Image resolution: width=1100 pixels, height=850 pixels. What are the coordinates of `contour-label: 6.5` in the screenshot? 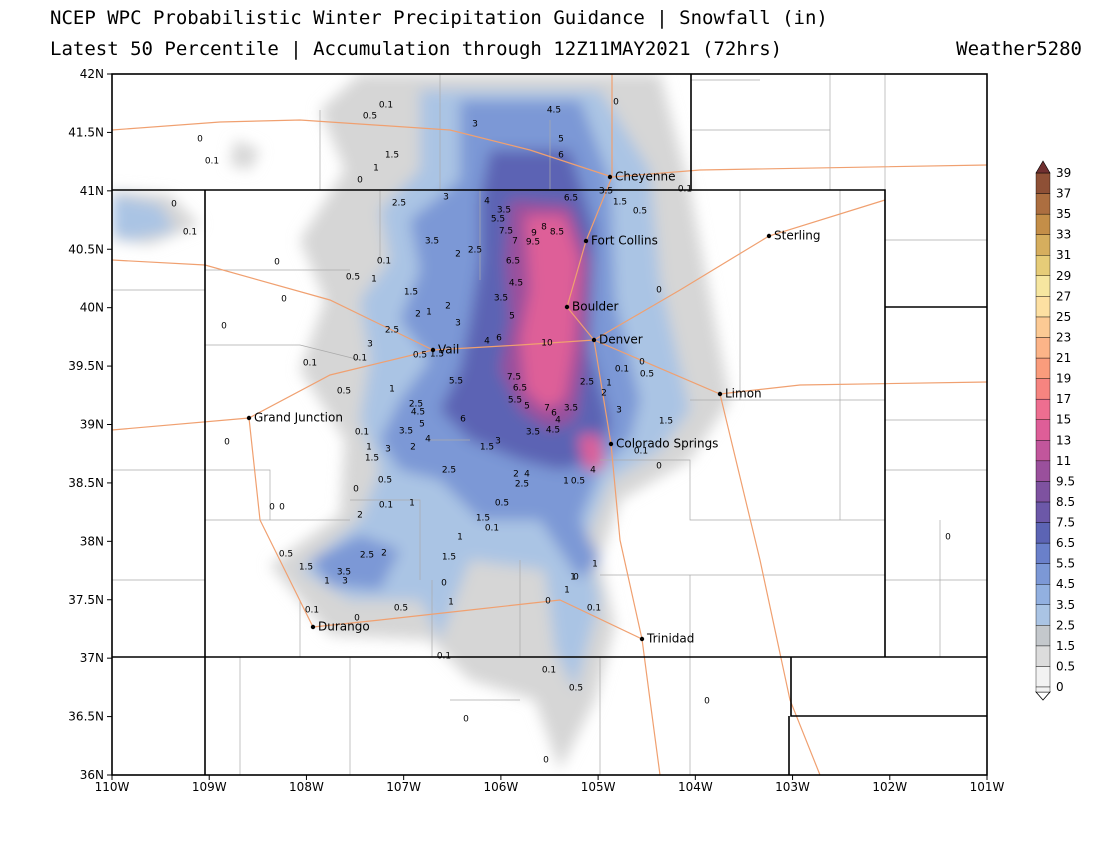 It's located at (571, 199).